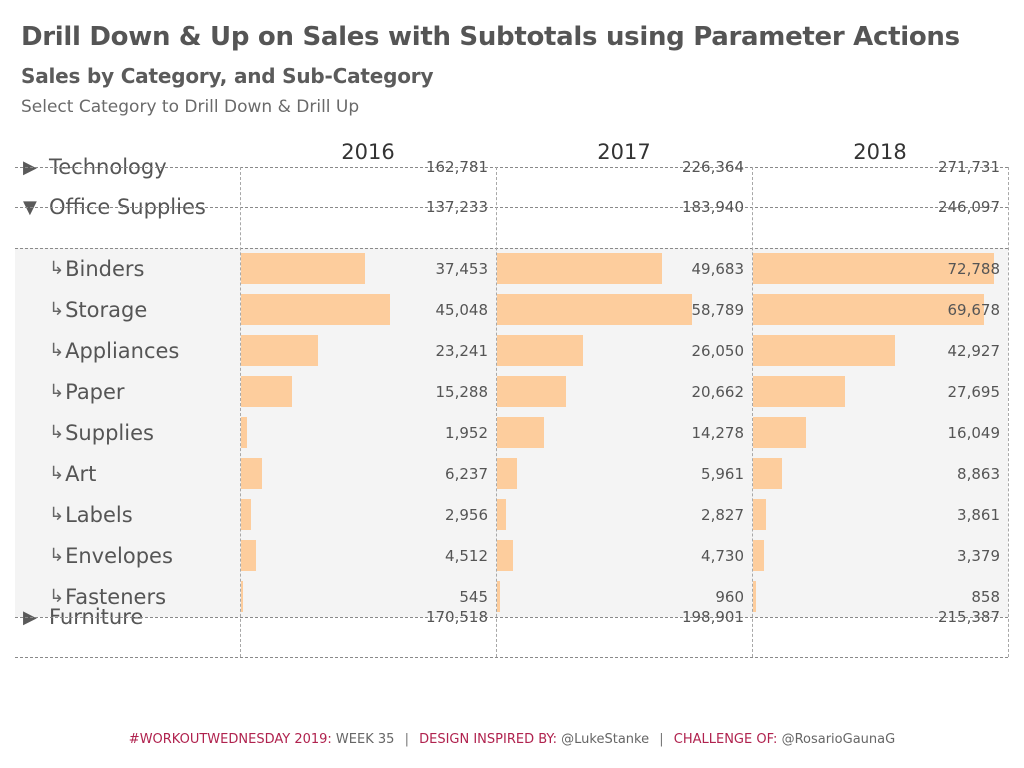 This screenshot has height=768, width=1024. What do you see at coordinates (722, 555) in the screenshot?
I see `bar-value-label: 4,730` at bounding box center [722, 555].